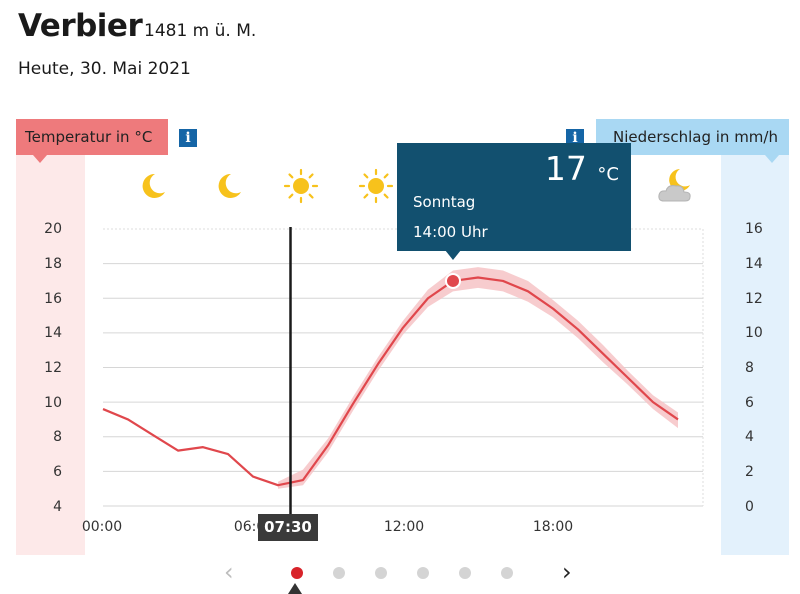 The height and width of the screenshot is (594, 800). What do you see at coordinates (57, 507) in the screenshot?
I see `y-tick-left: 4` at bounding box center [57, 507].